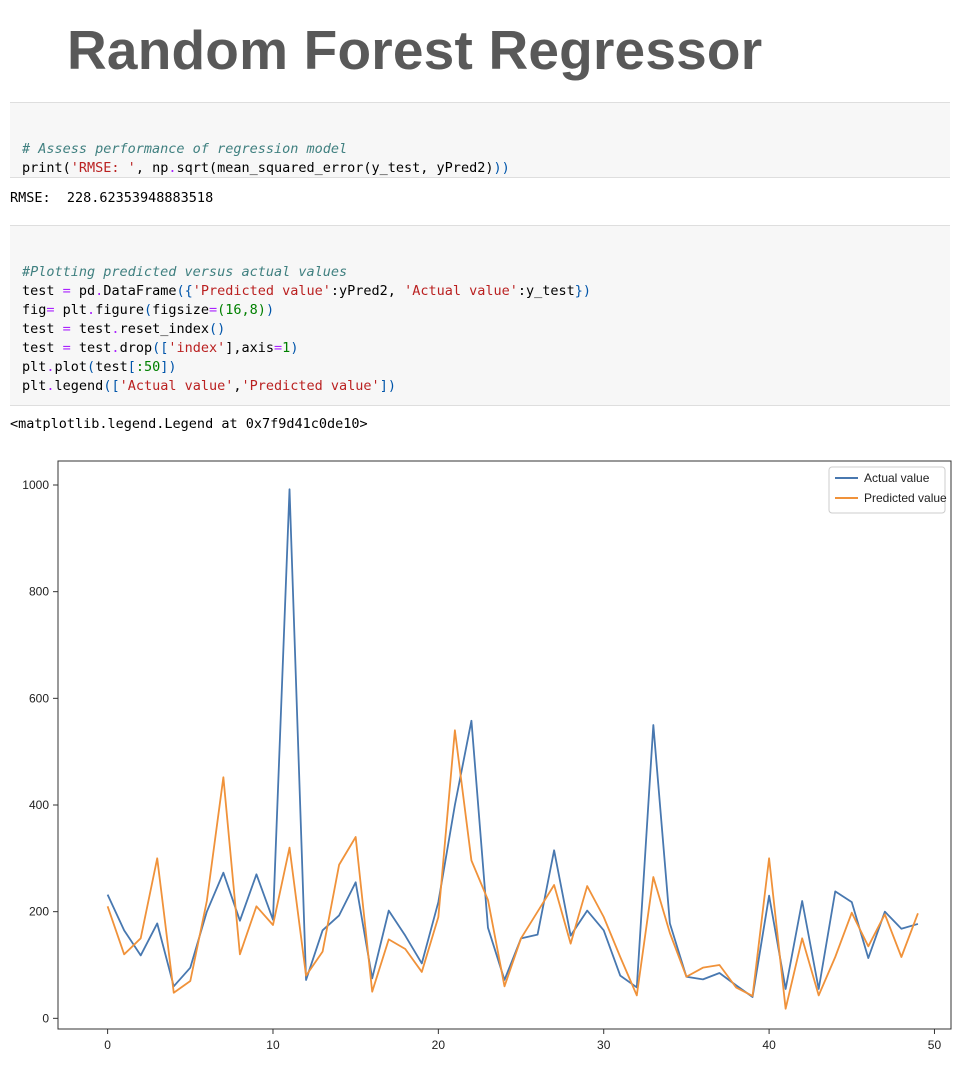  Describe the element at coordinates (273, 1045) in the screenshot. I see `x-tick-label: 10` at that location.